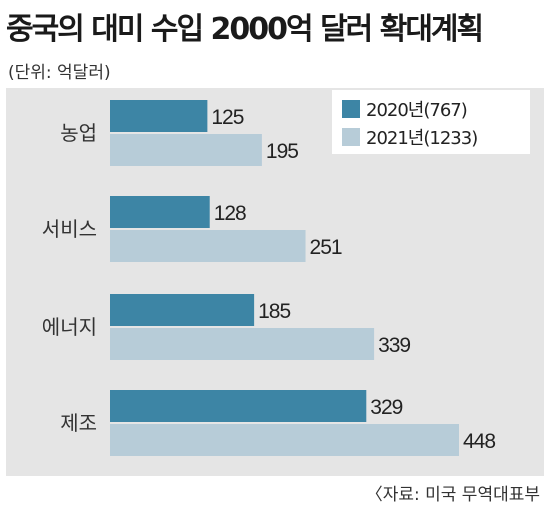 The height and width of the screenshot is (509, 550). I want to click on legend-label: 2020년(767), so click(416, 110).